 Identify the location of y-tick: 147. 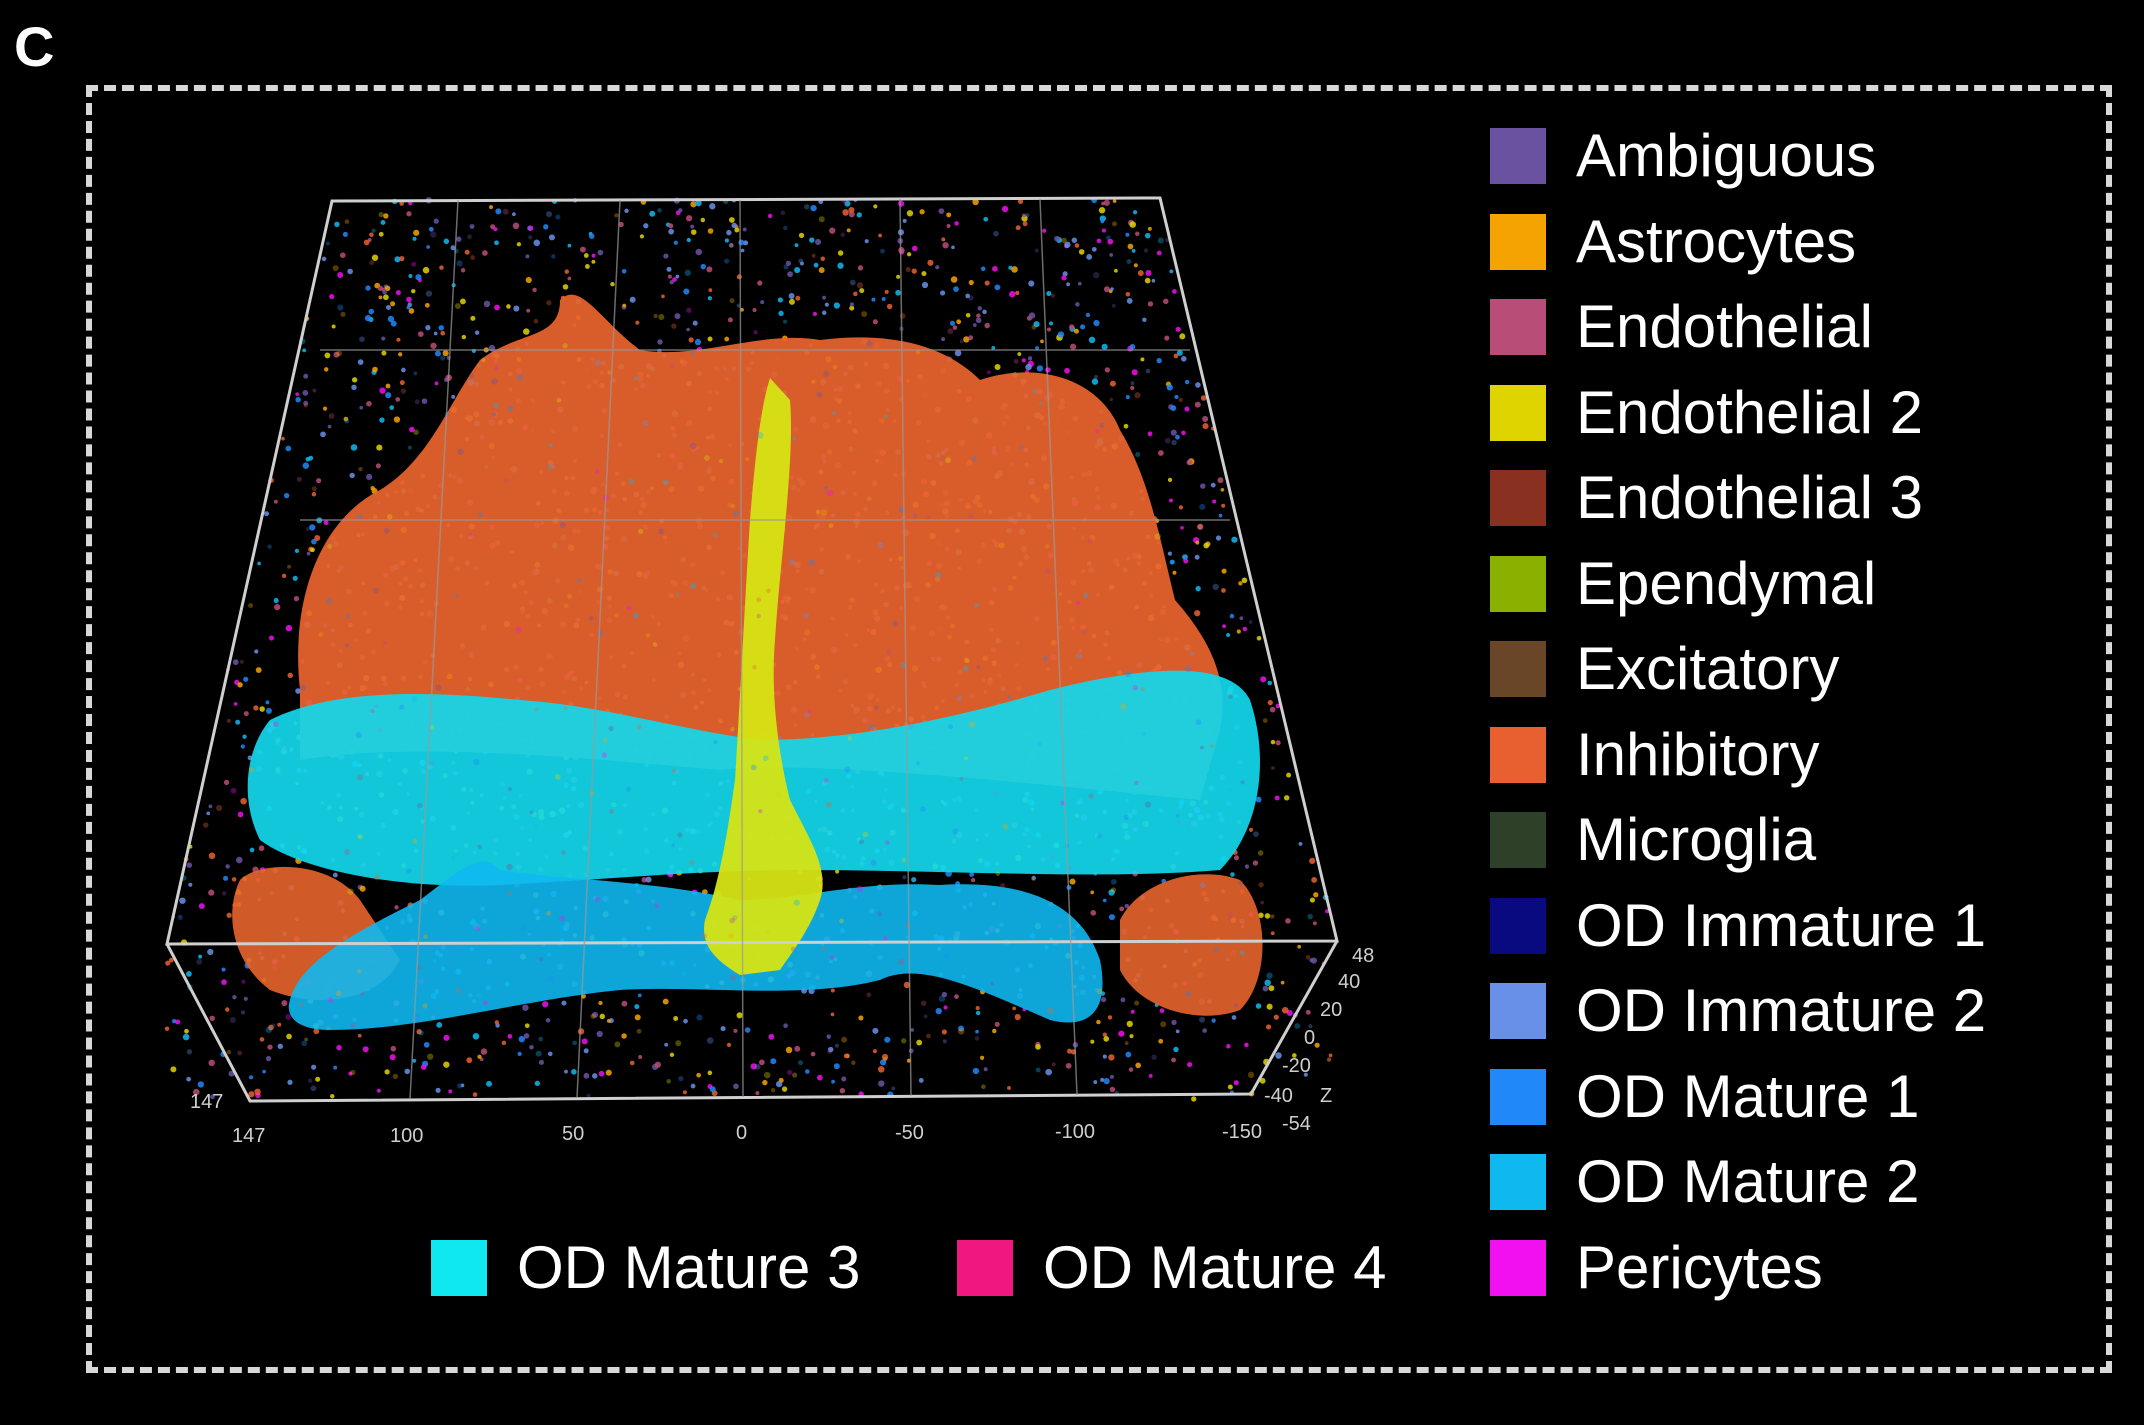
(206, 1102).